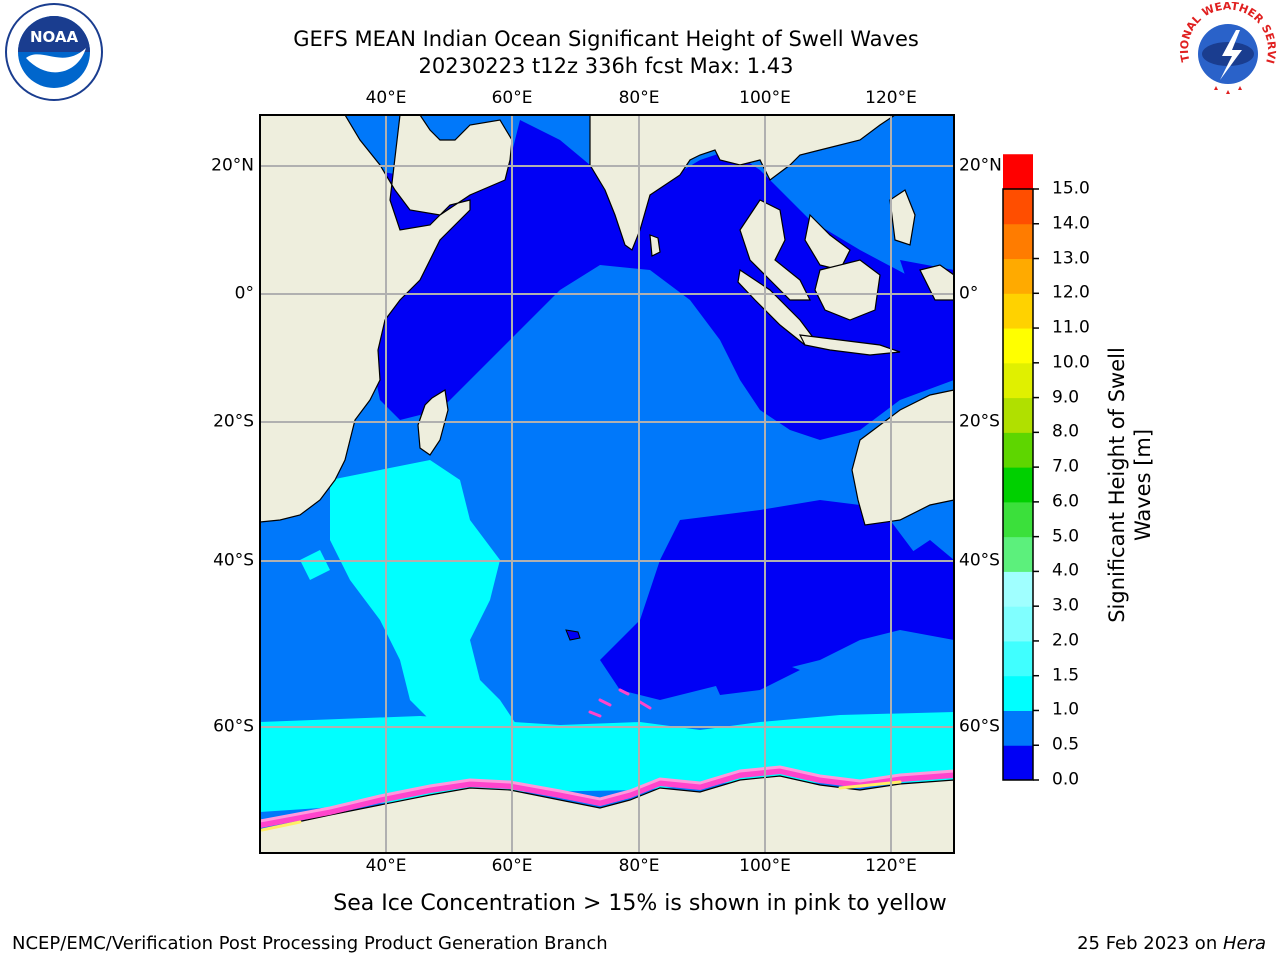  What do you see at coordinates (1071, 362) in the screenshot?
I see `colorbar-tick-label: 10.0` at bounding box center [1071, 362].